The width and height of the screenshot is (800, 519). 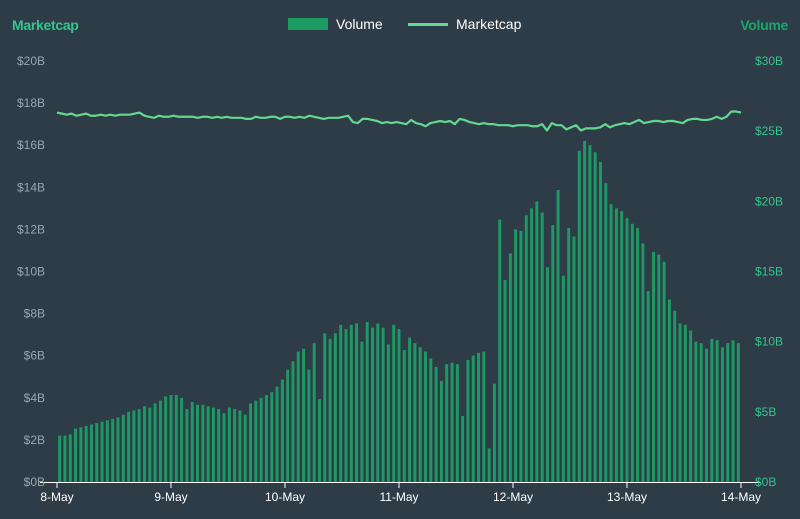 I want to click on left-tick-label: $4B, so click(x=34, y=398).